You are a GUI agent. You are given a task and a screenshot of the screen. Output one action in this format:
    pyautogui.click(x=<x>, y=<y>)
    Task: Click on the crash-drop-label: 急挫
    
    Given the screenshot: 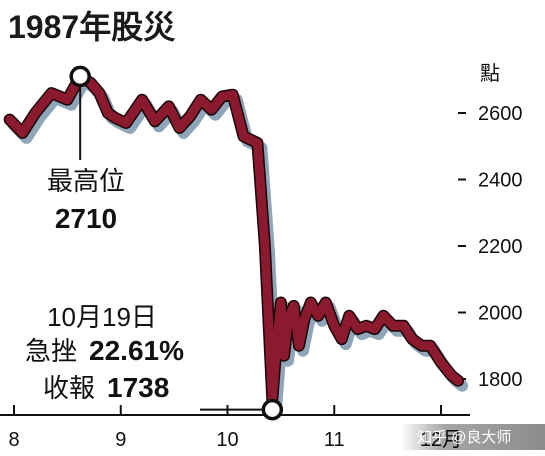 What is the action you would take?
    pyautogui.click(x=51, y=351)
    